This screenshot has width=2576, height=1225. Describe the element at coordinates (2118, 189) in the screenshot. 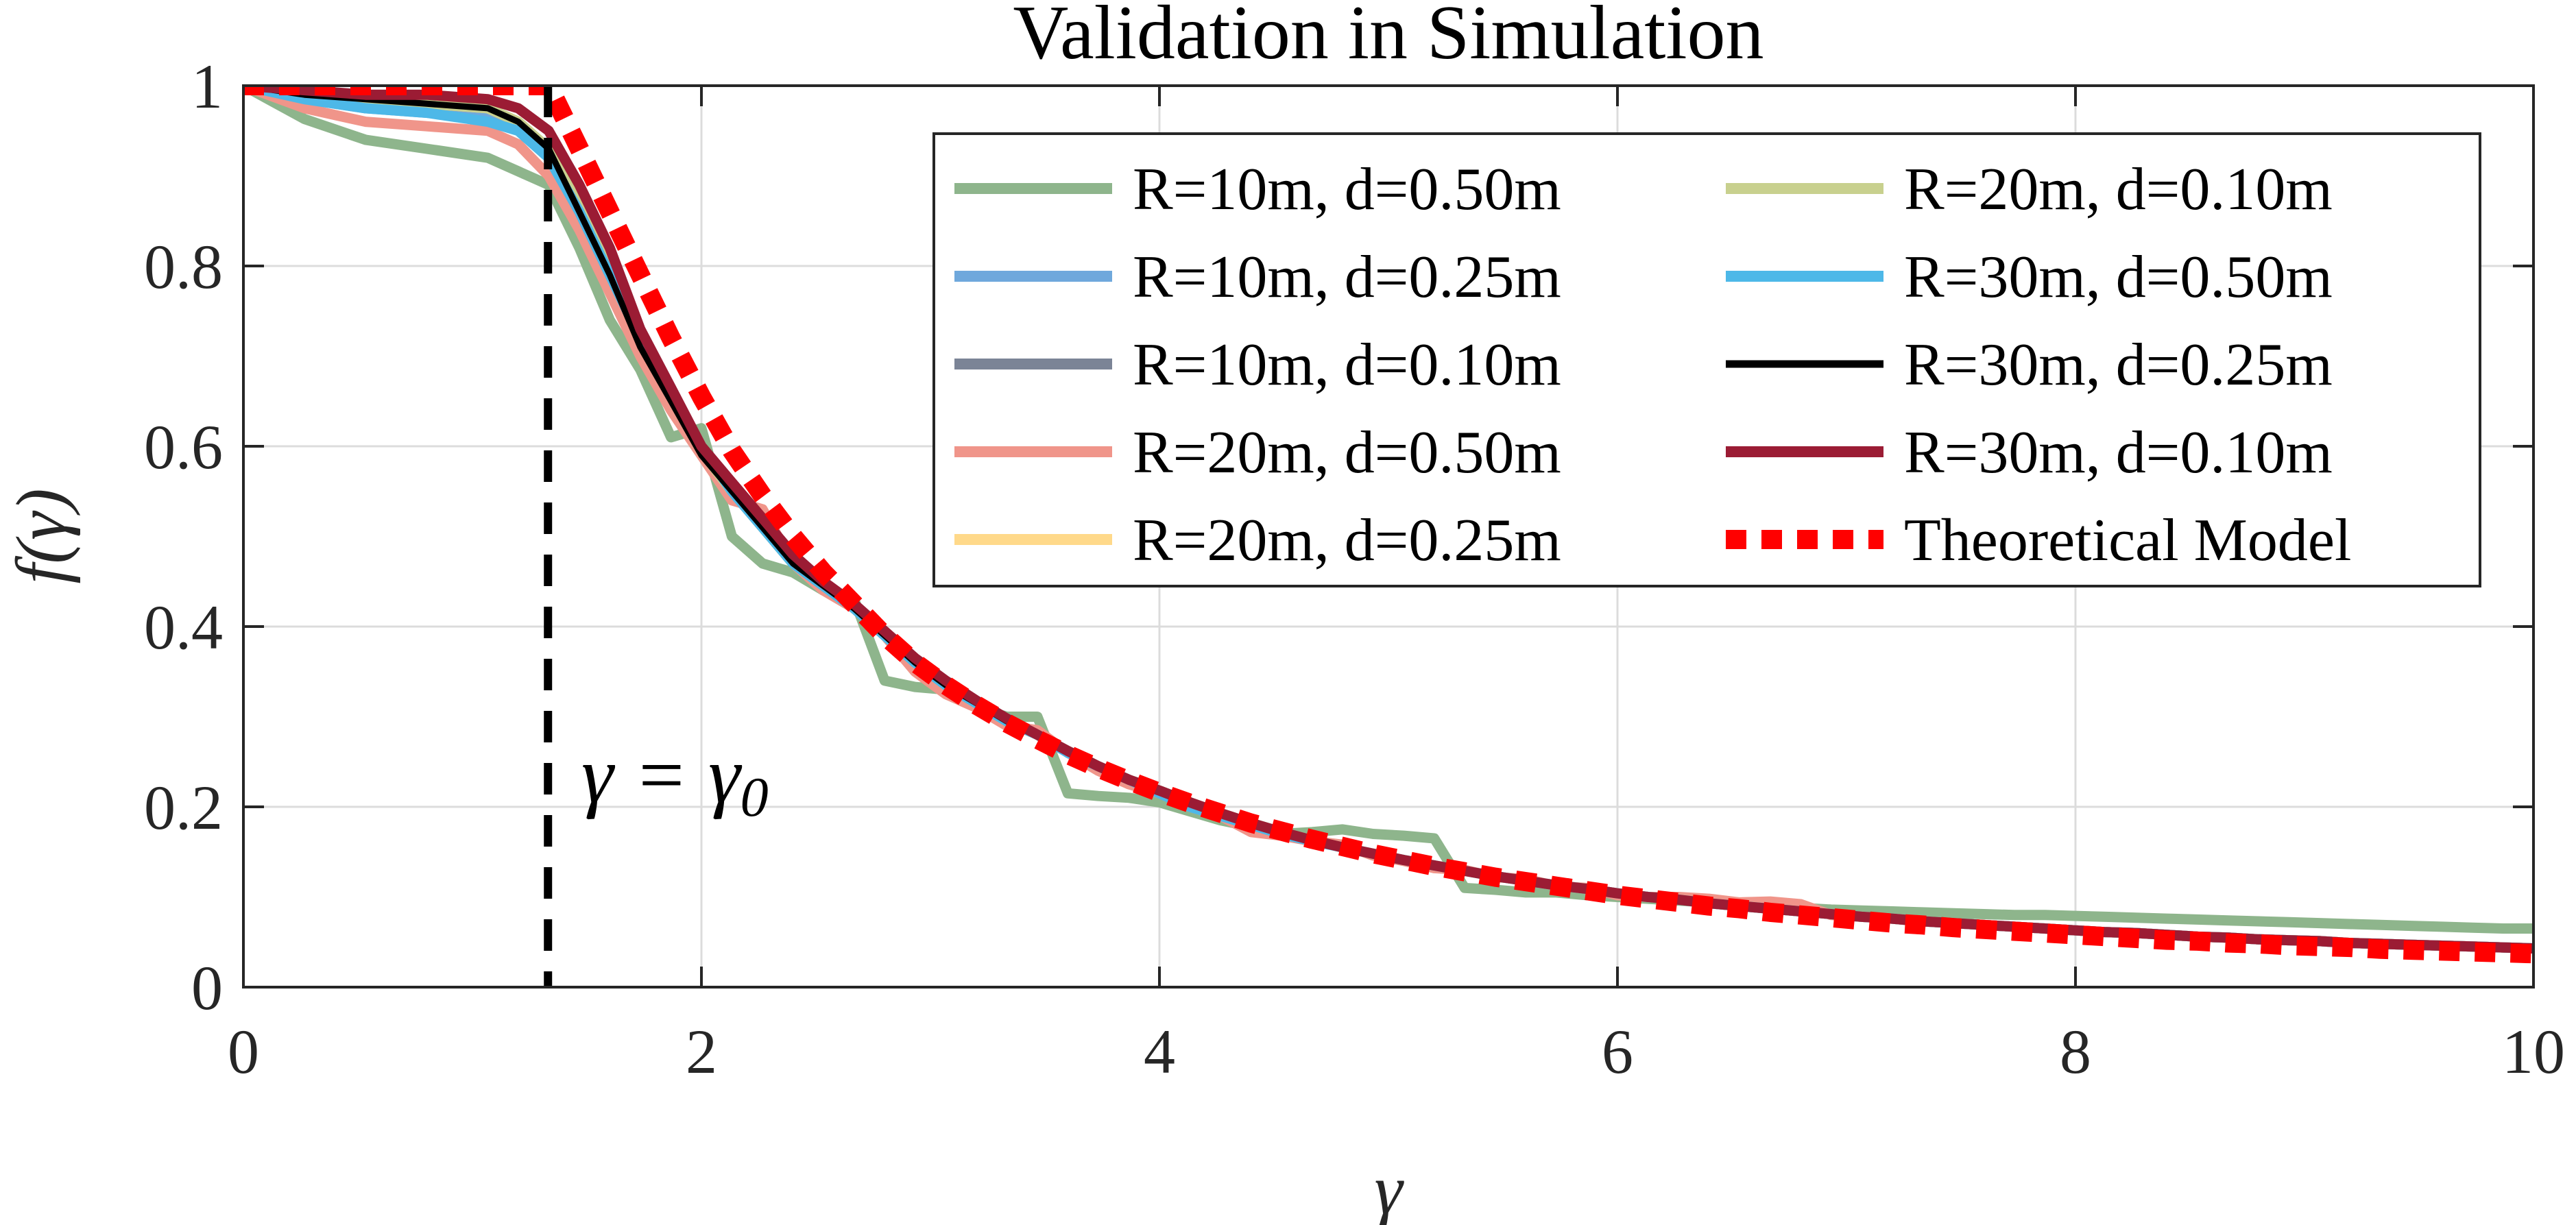

I see `legend-label-6: R=20m, d=0.10m` at that location.